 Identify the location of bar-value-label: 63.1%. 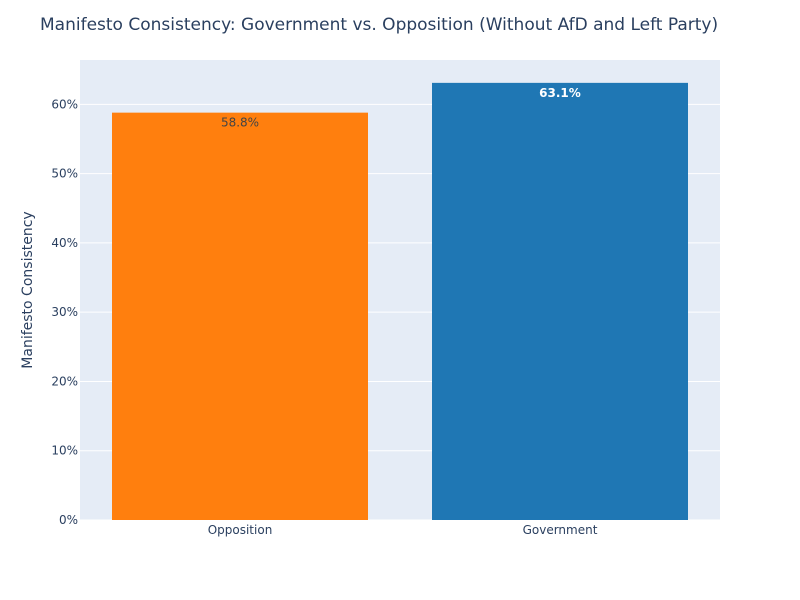
(560, 93).